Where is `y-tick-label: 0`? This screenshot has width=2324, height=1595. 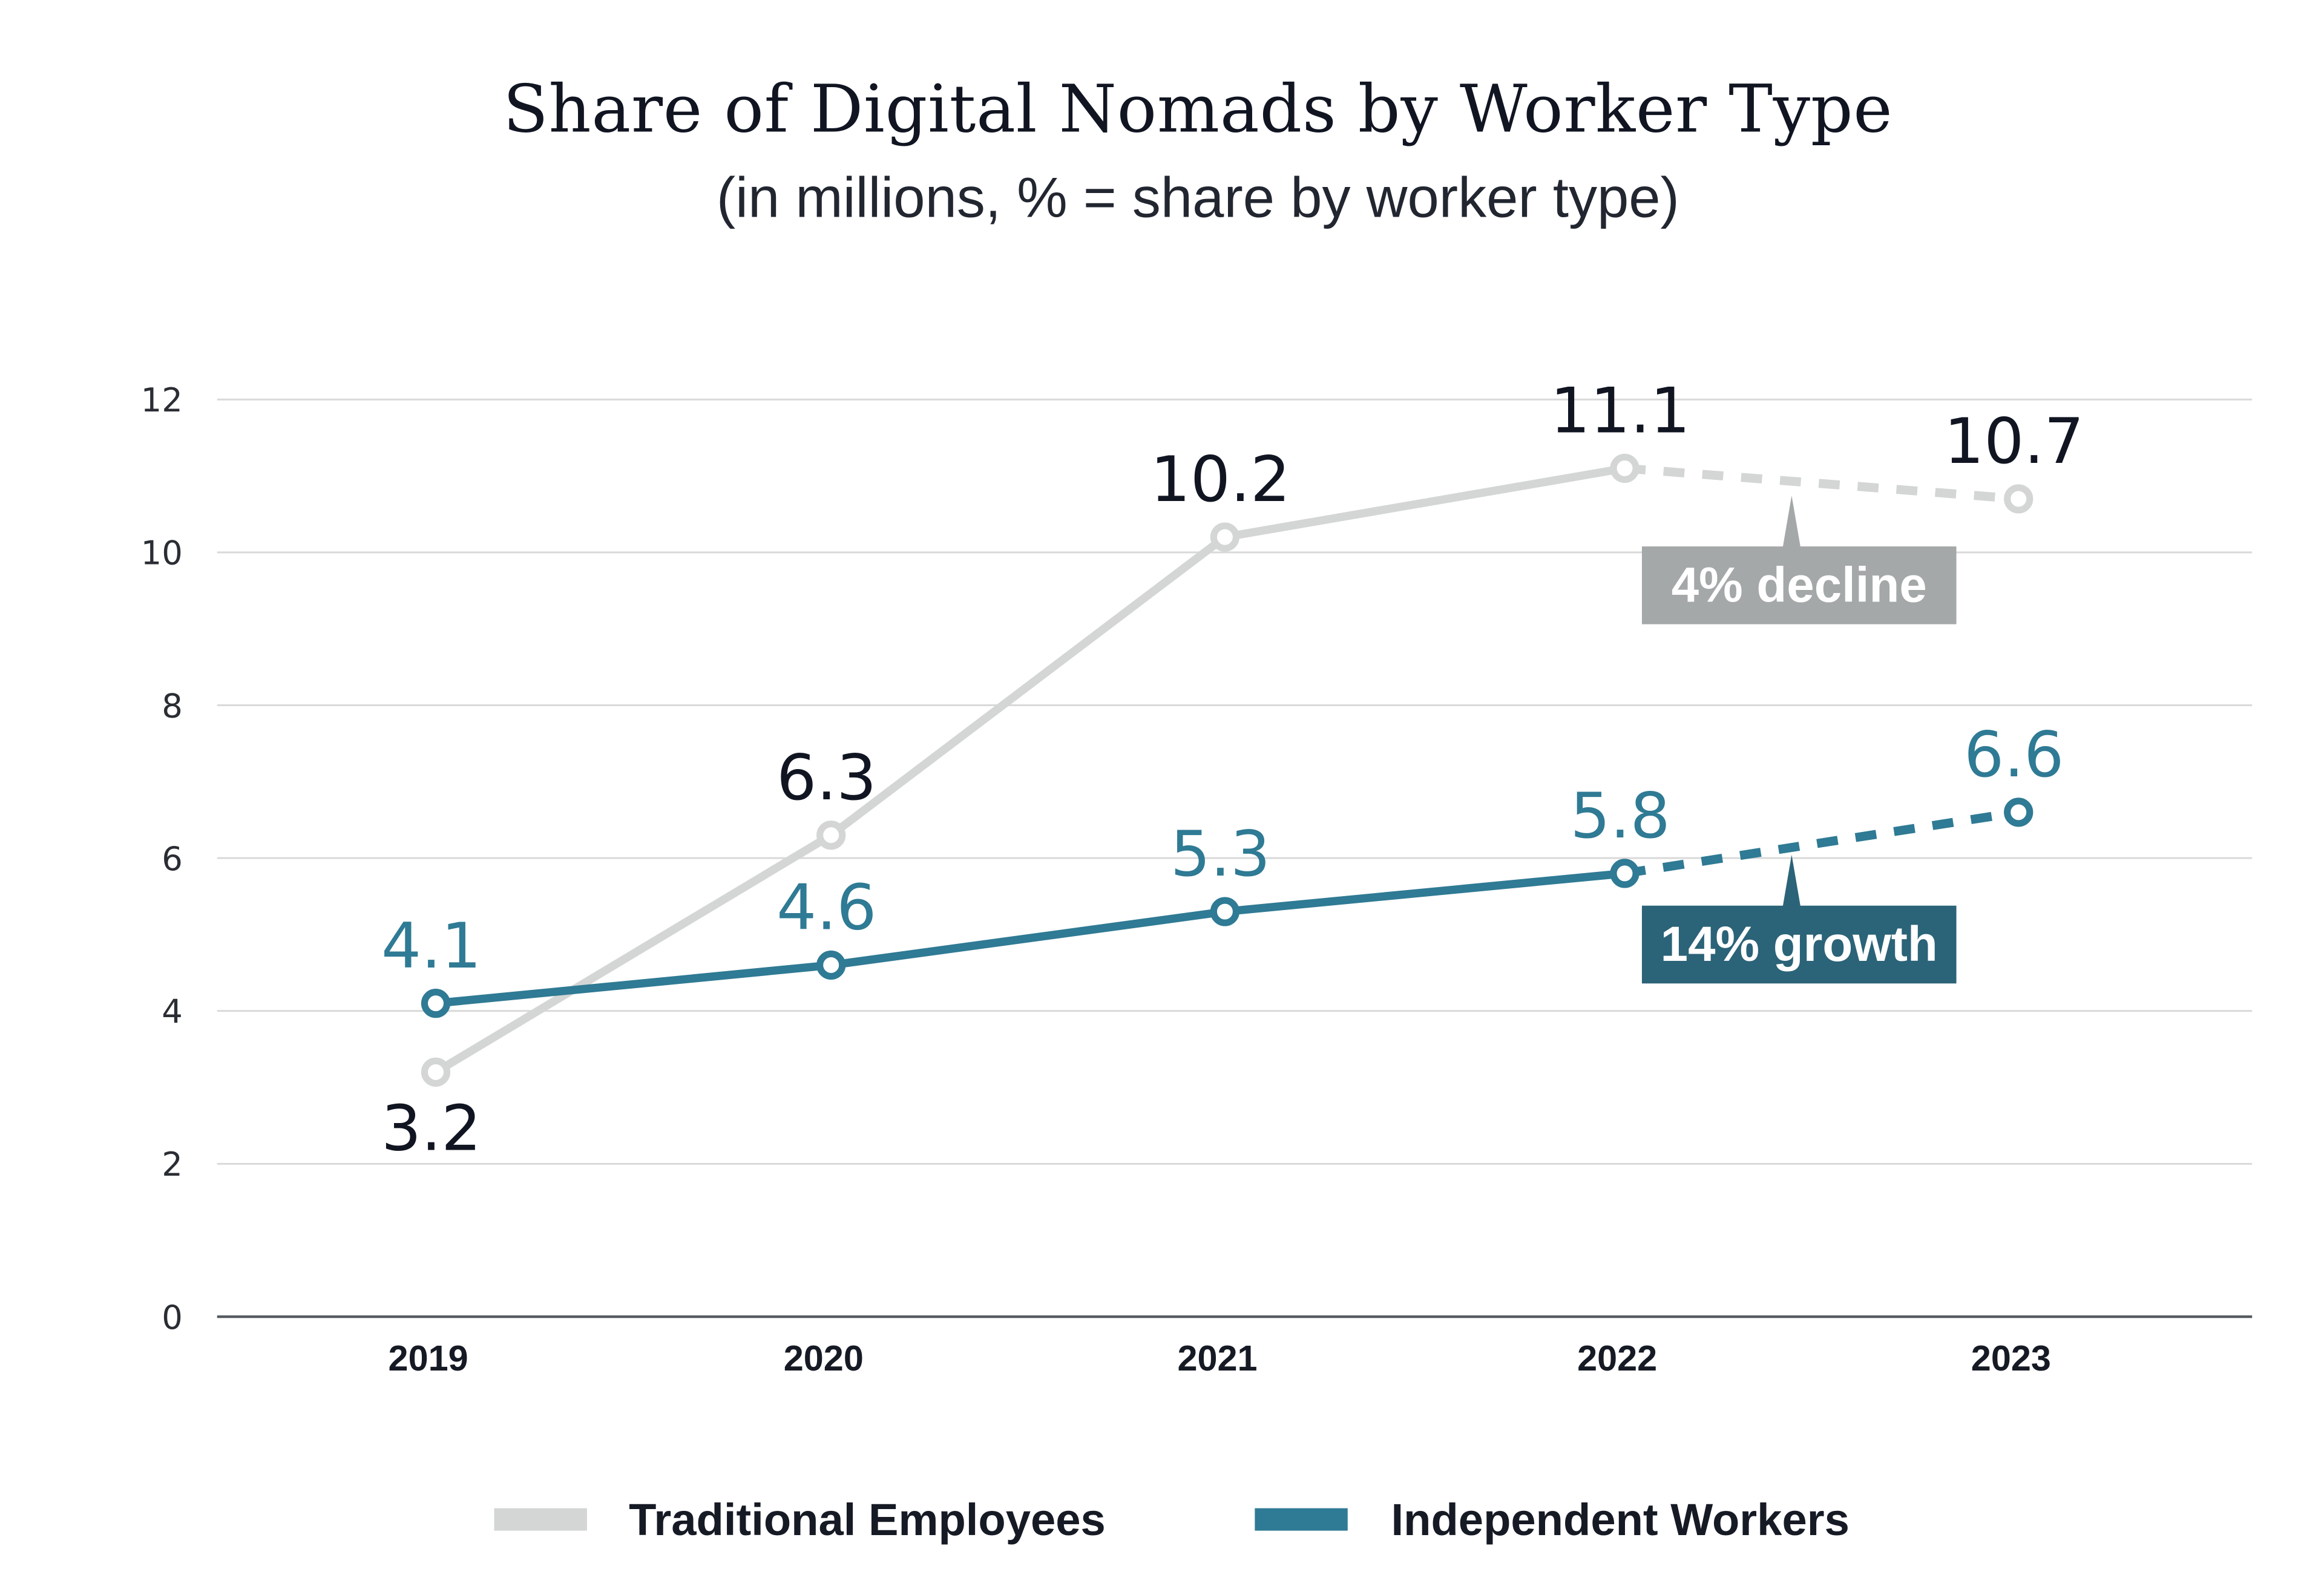
y-tick-label: 0 is located at coordinates (172, 1318).